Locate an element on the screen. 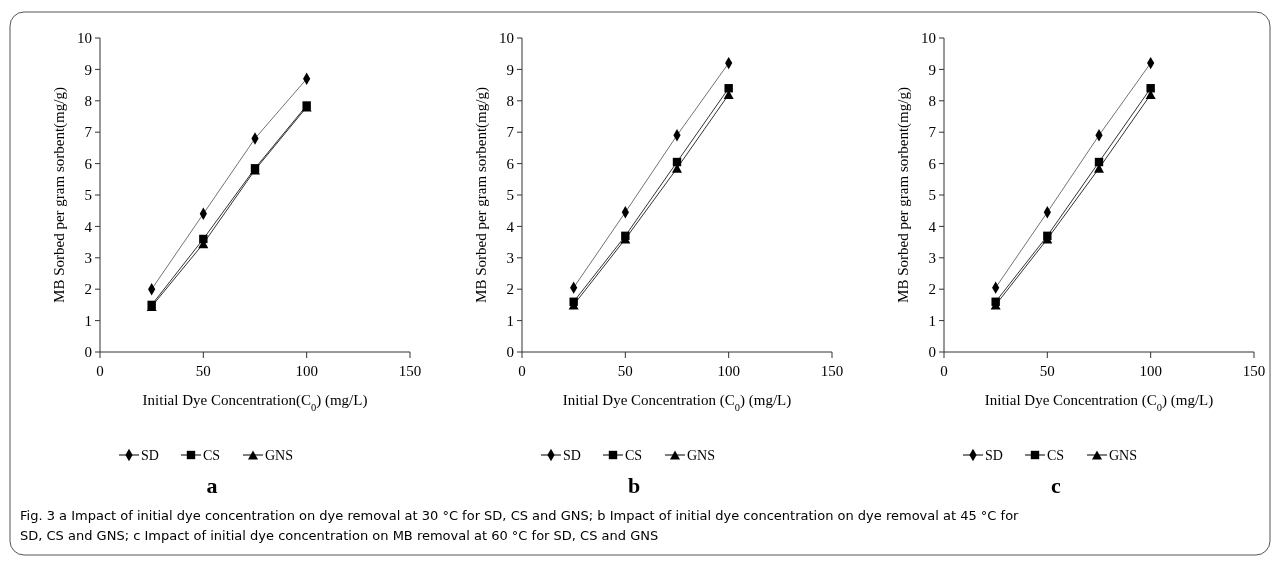  caption: Fig. 3 a Impact of initial dye concentration on dye removal at 30 °C for SD, CS and GNS; b Impact of initial dye concentration on dye removal at 45 °C for SD, CS and GNS; c Impact of initial dye concentration on MB removal at 60 °C for SD, CS and GNS is located at coordinates (520, 525).